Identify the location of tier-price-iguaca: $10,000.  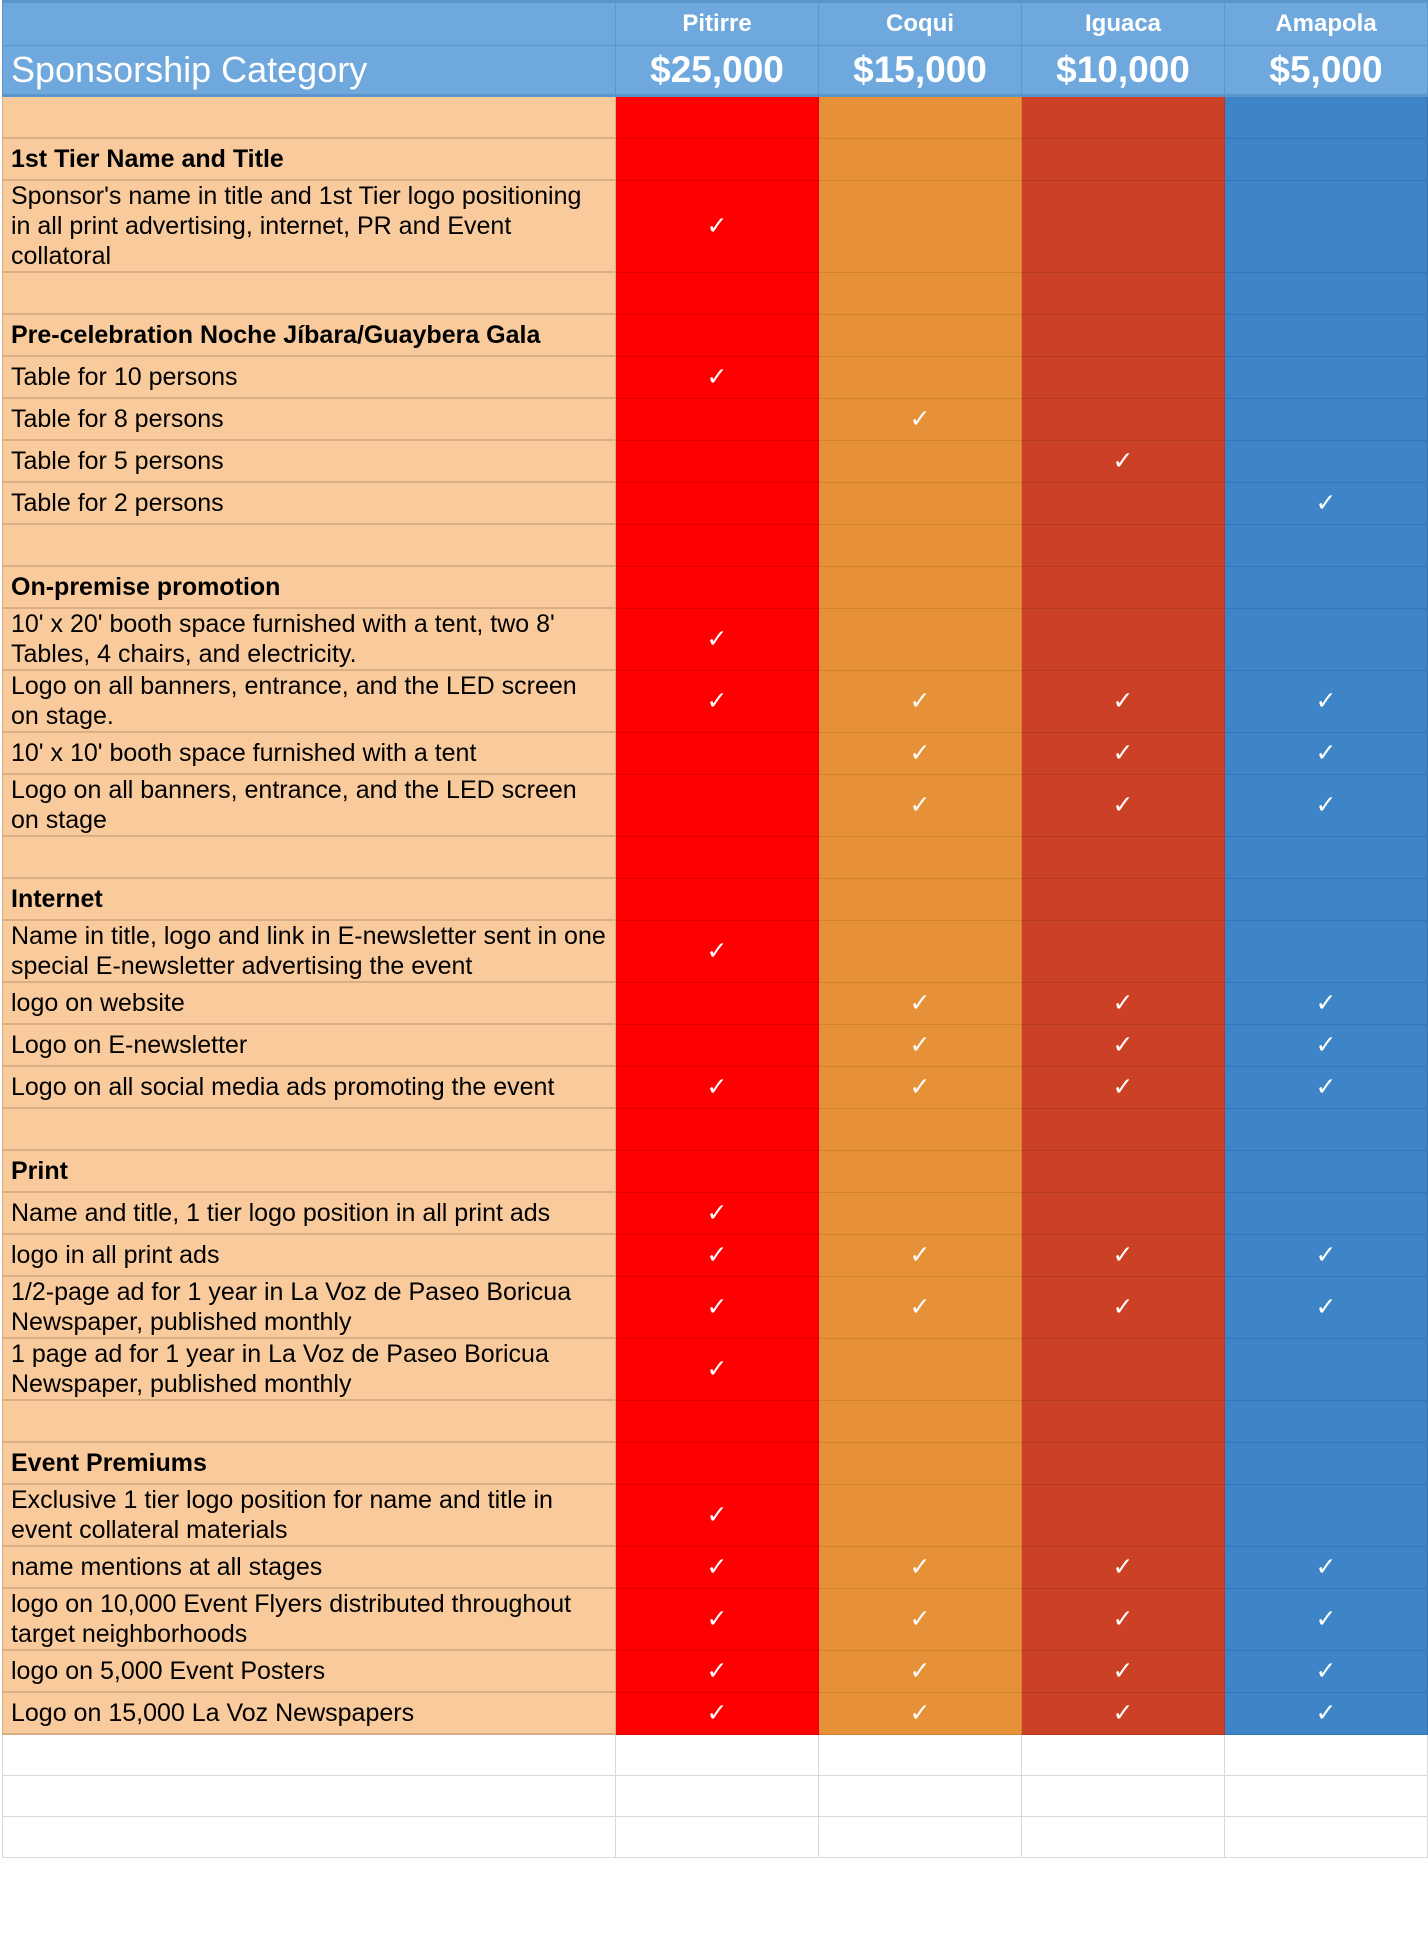
(1123, 71).